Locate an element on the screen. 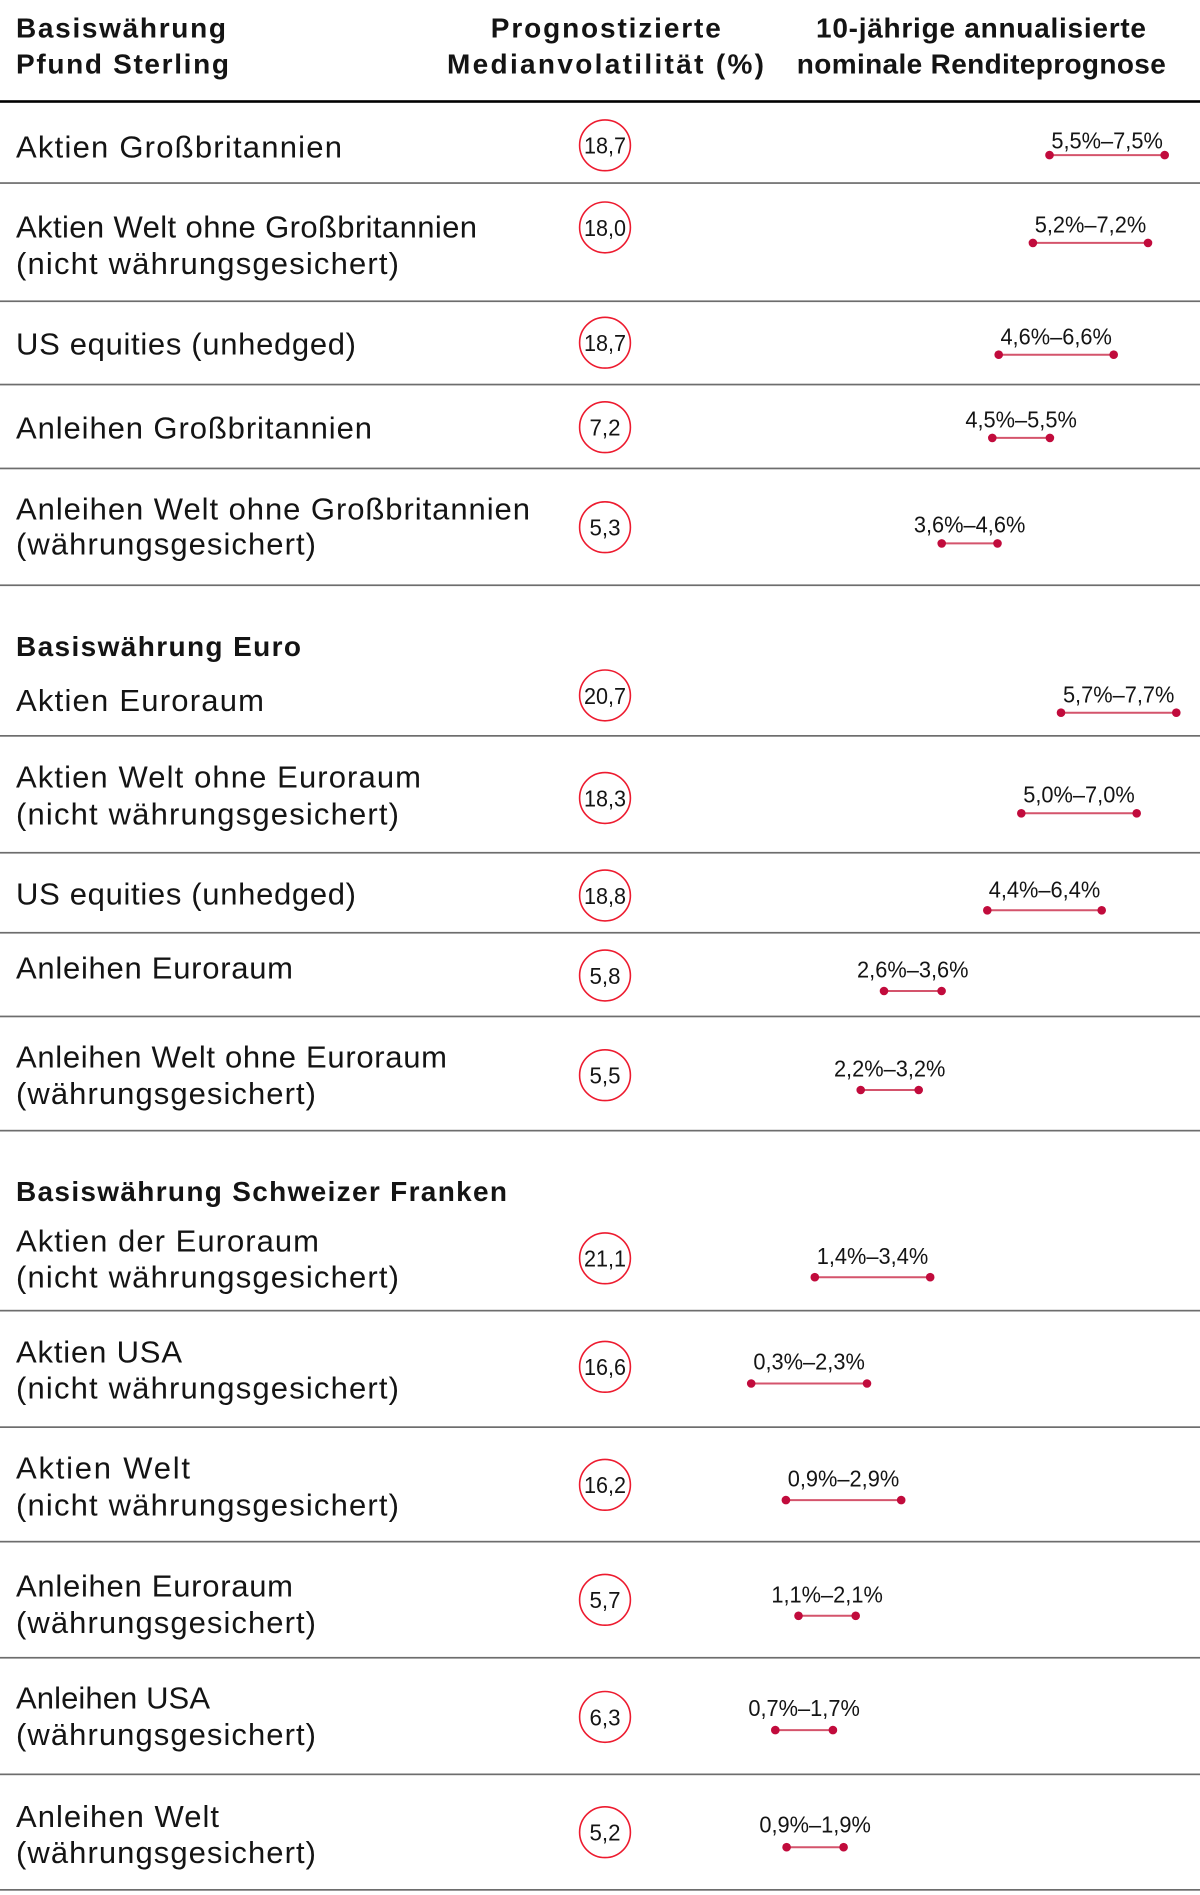 The width and height of the screenshot is (1200, 1895). svg-text: Basiswährung Euro is located at coordinates (158, 646).